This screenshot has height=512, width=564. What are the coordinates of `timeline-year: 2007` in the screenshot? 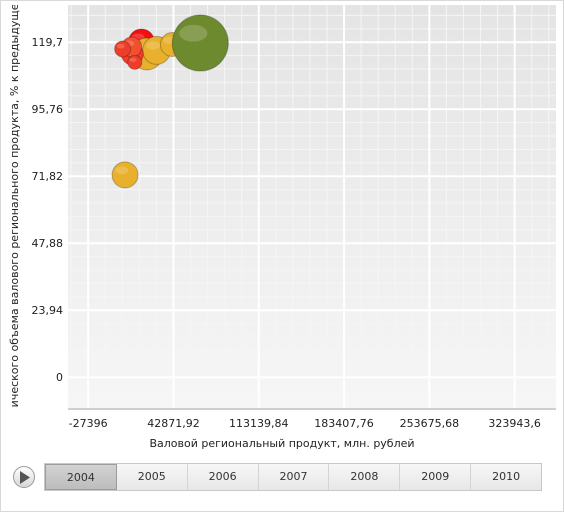 It's located at (294, 477).